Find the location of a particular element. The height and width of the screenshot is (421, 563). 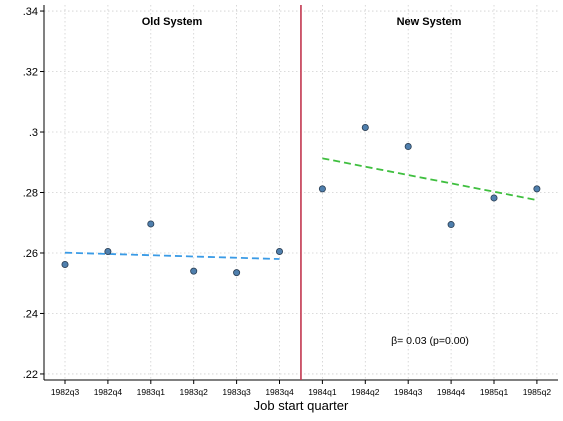

x-tick-label: 1983q4 is located at coordinates (279, 392).